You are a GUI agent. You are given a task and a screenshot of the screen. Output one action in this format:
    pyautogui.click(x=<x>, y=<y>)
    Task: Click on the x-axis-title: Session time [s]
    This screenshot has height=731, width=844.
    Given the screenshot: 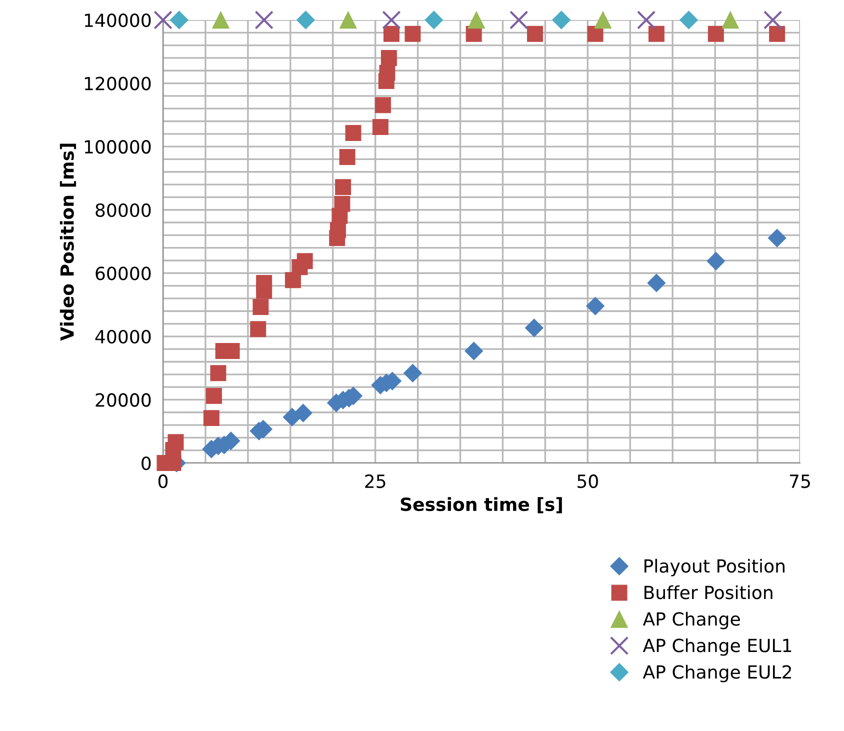 What is the action you would take?
    pyautogui.click(x=481, y=505)
    